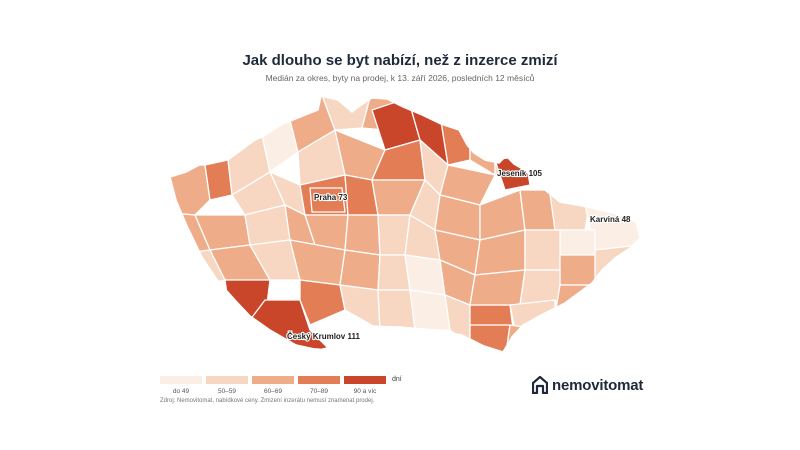 Image resolution: width=800 pixels, height=450 pixels. I want to click on district-ostrava, so click(575, 242).